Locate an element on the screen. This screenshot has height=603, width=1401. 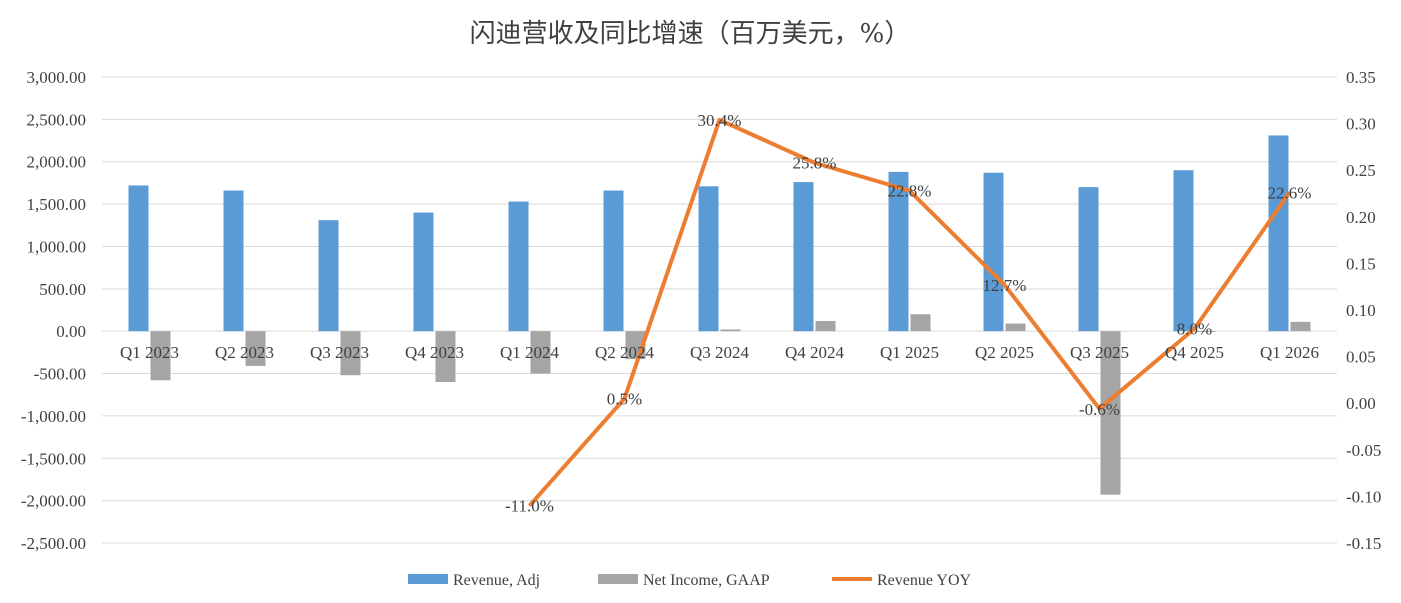
yoy-data-label: 0.5% is located at coordinates (624, 399).